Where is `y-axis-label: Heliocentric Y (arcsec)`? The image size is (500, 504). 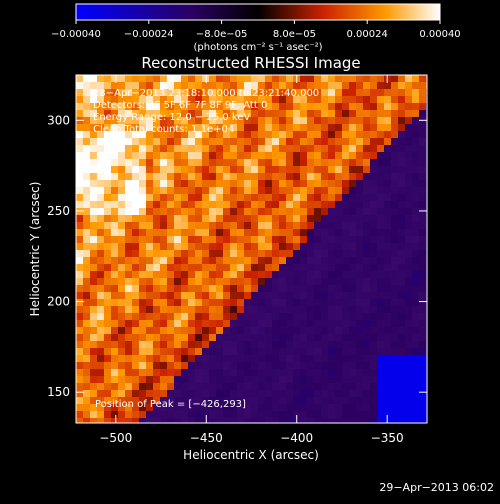
y-axis-label: Heliocentric Y (arcsec) is located at coordinates (35, 249).